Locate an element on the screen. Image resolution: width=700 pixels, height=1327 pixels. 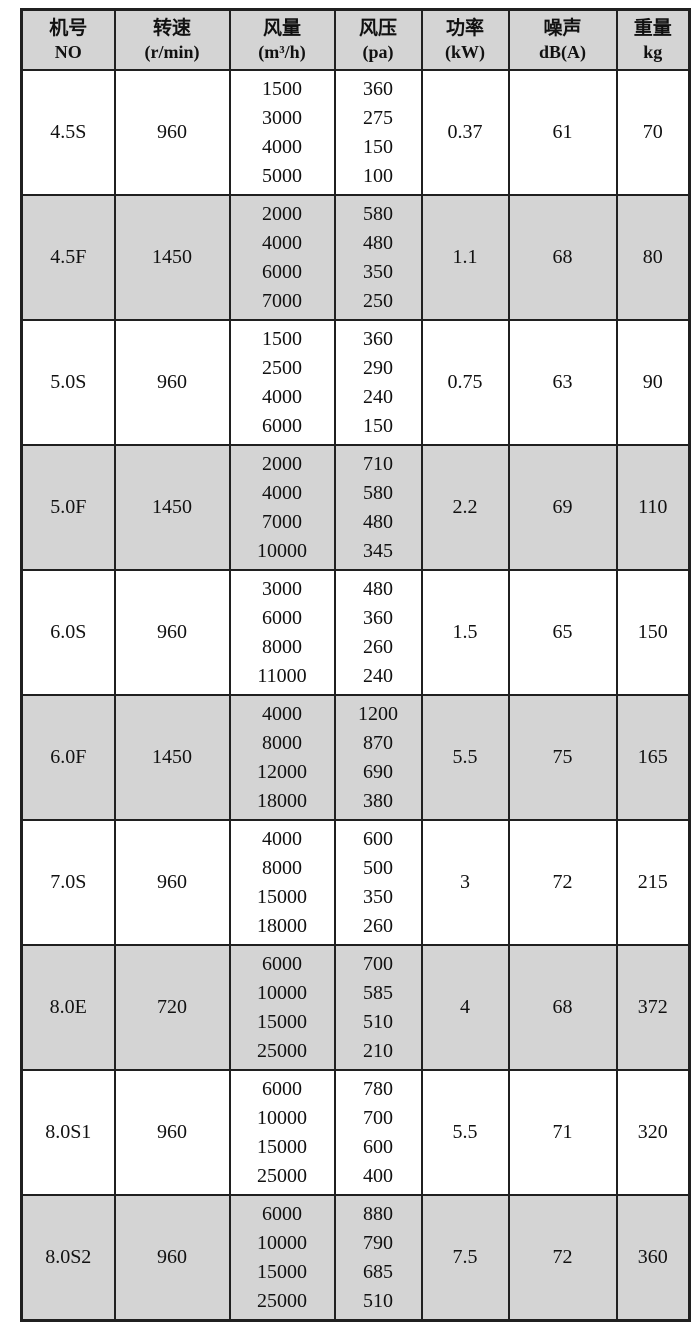
weight-cell: 372 is located at coordinates (653, 1007).